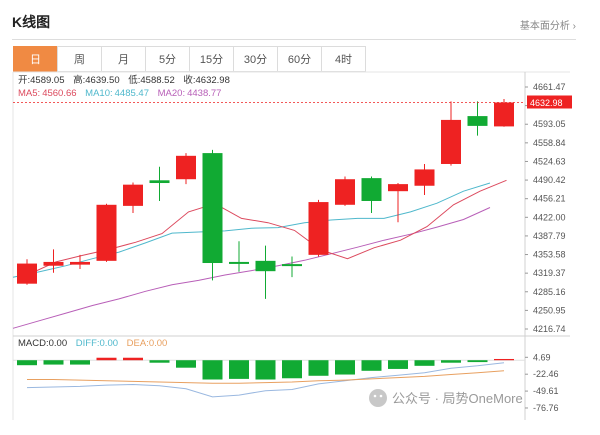  I want to click on diff-line, so click(265, 380).